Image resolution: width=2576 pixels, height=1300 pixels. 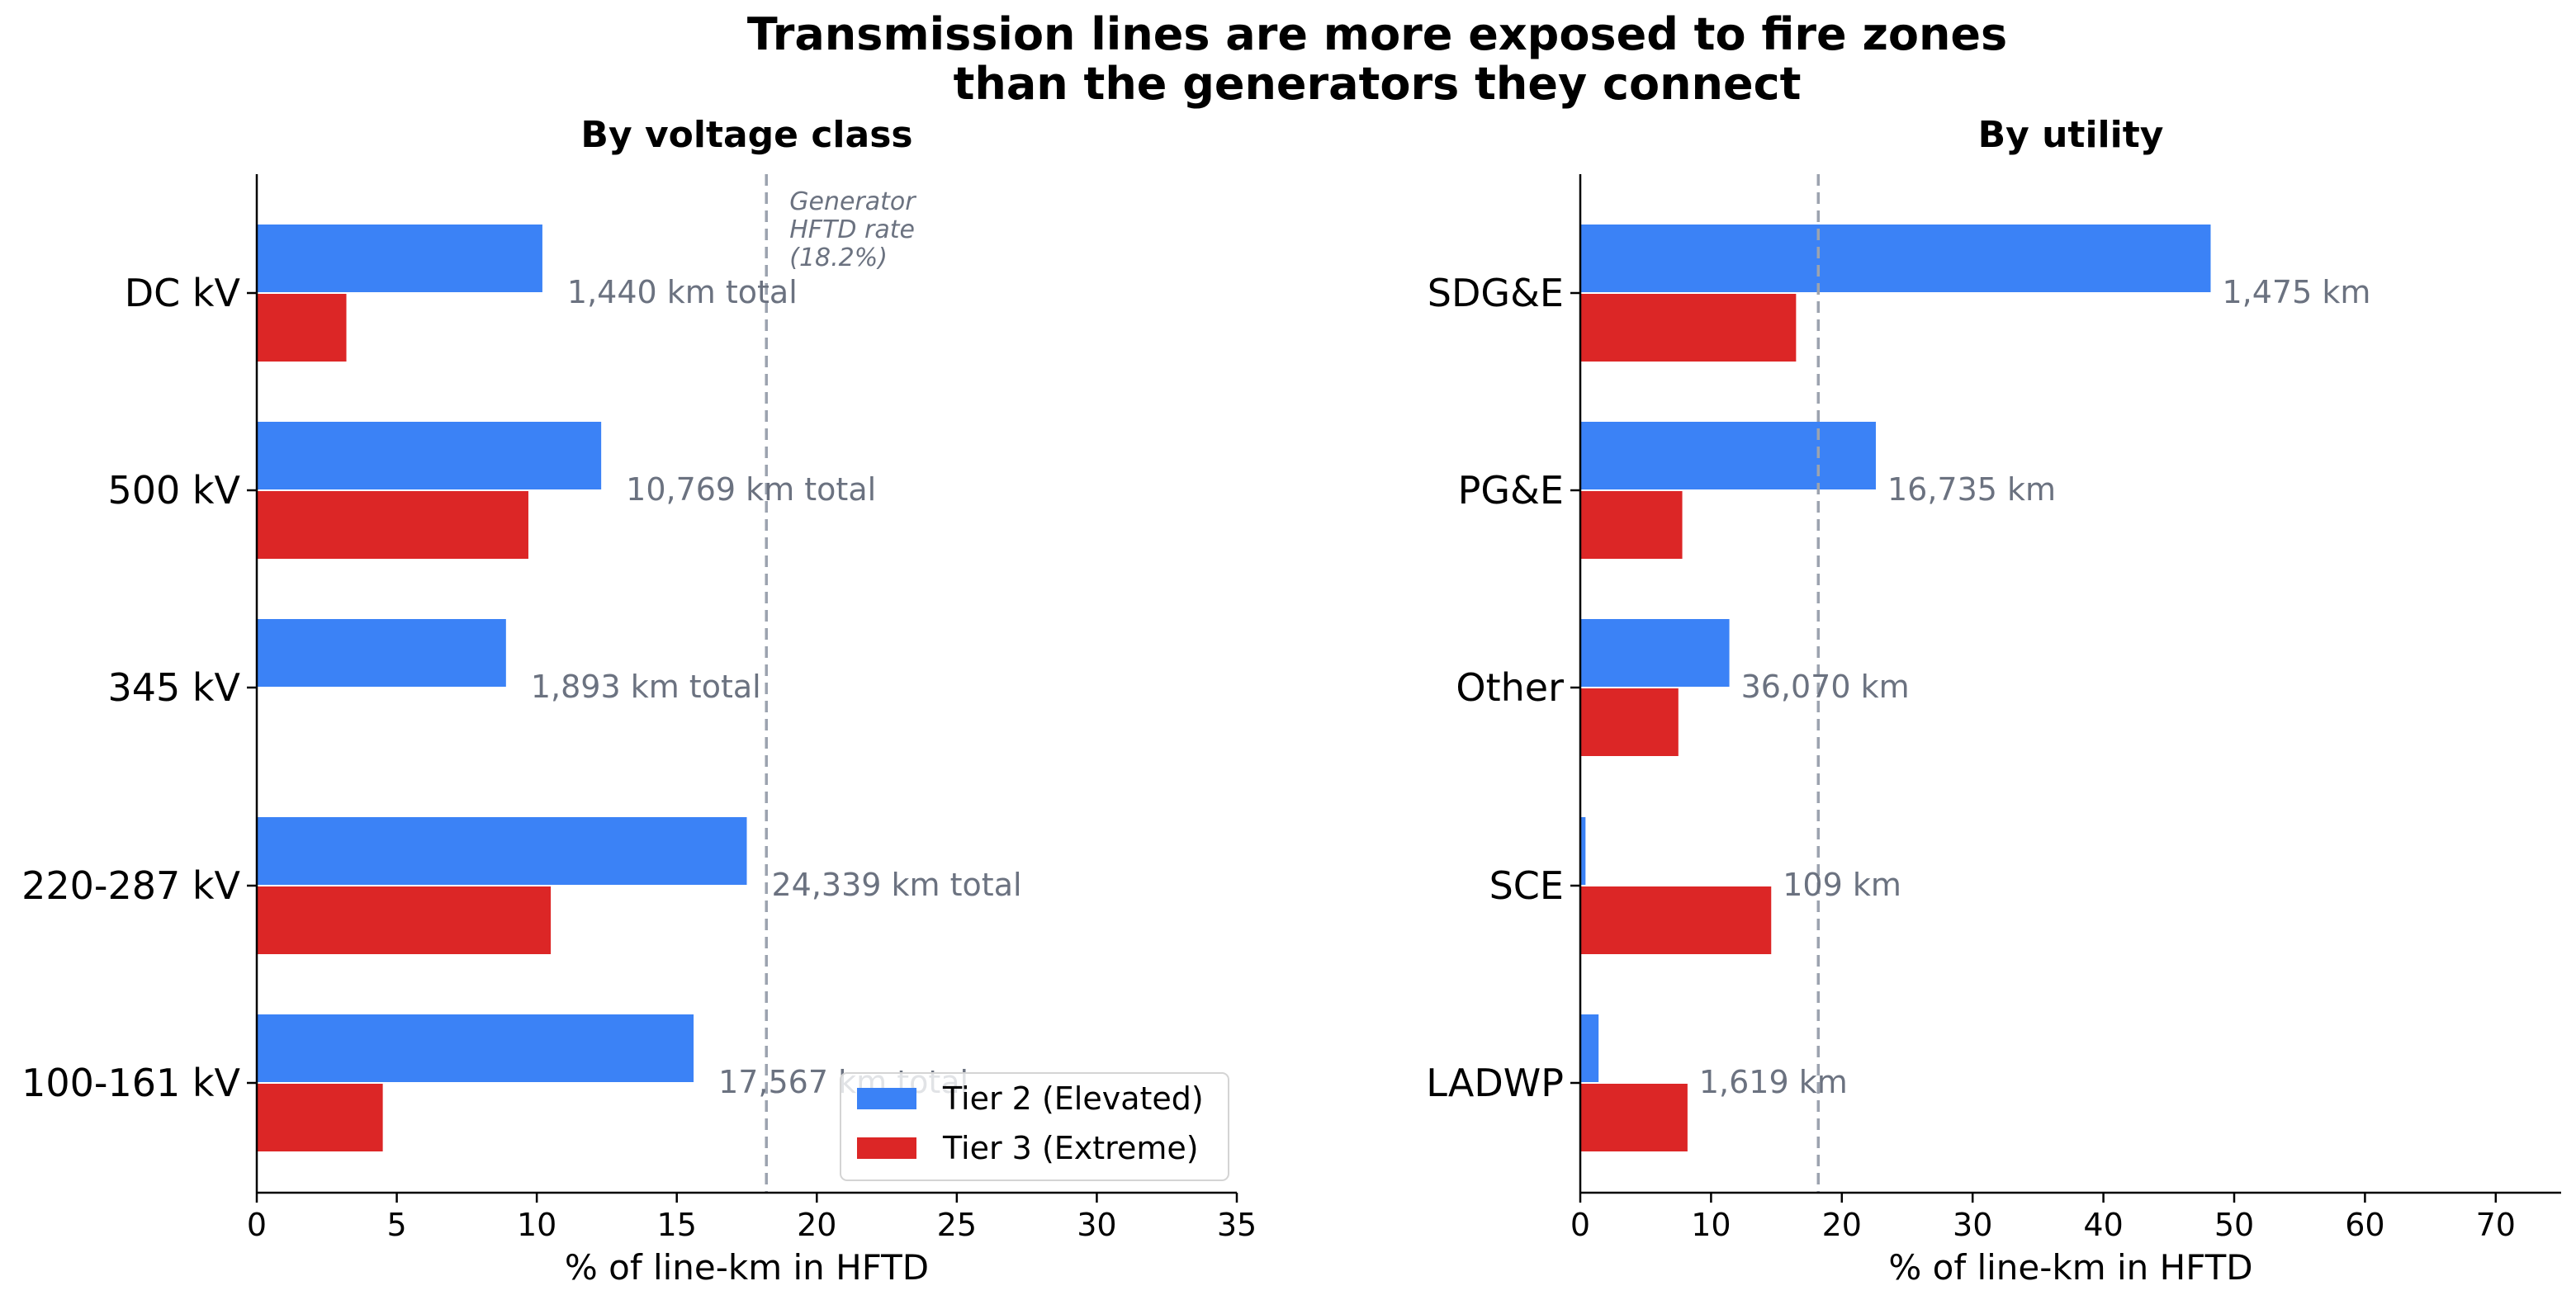 I want to click on legend-label-tier-2: Tier 2 (Elevated), so click(x=1073, y=1098).